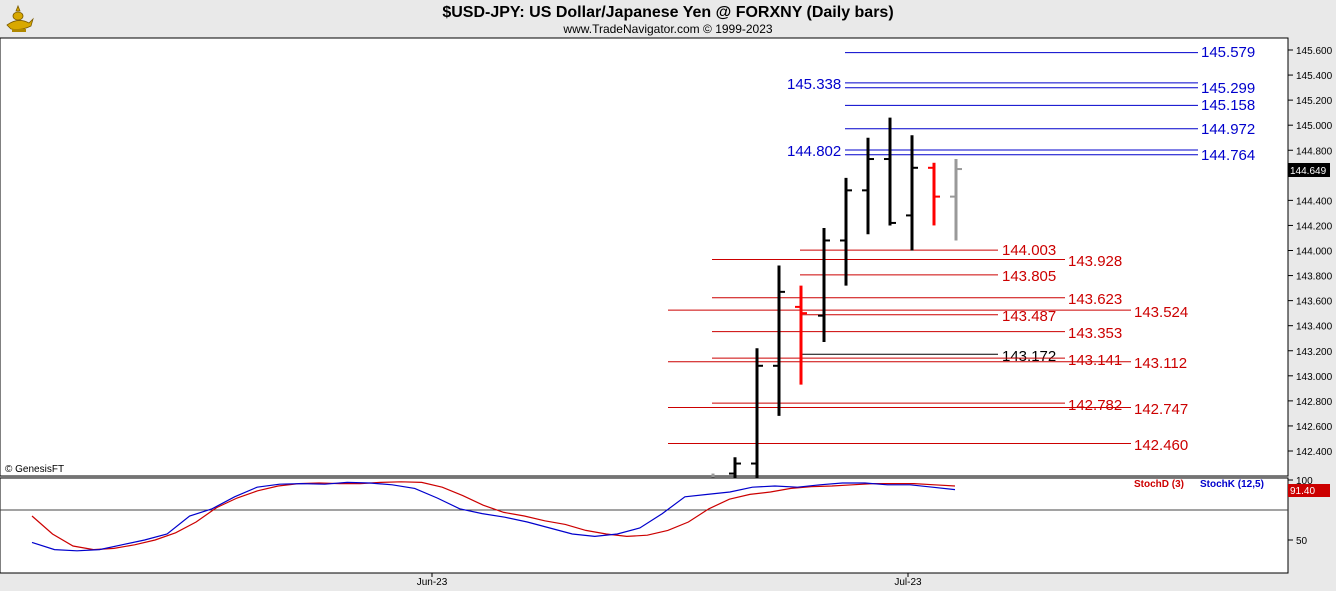 This screenshot has height=591, width=1336. I want to click on level-label: 144.003, so click(1029, 250).